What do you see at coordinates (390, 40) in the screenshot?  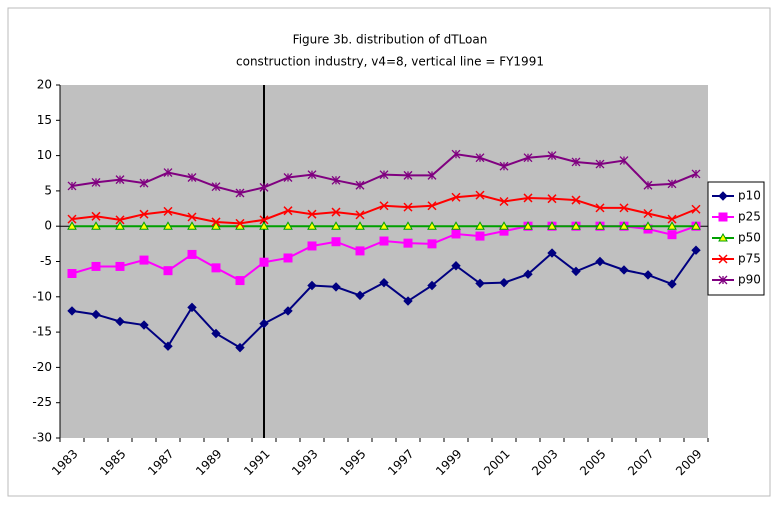 I see `chart-title: Figure 3b. distribution of dTLoan` at bounding box center [390, 40].